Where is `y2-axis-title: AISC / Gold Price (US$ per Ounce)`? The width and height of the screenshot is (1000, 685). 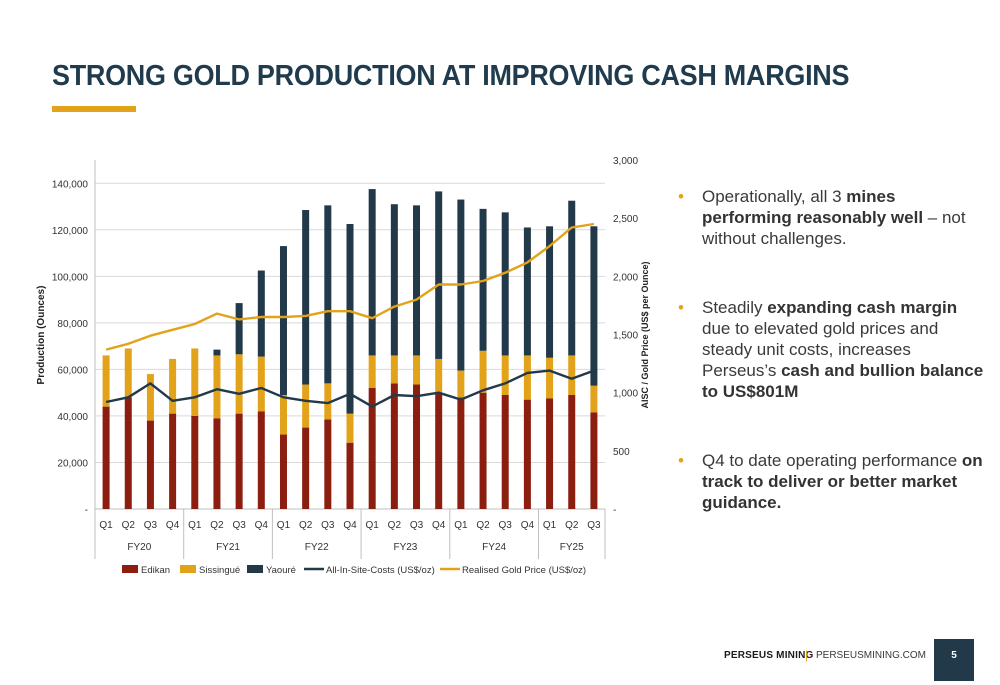
y2-axis-title: AISC / Gold Price (US$ per Ounce) is located at coordinates (645, 334).